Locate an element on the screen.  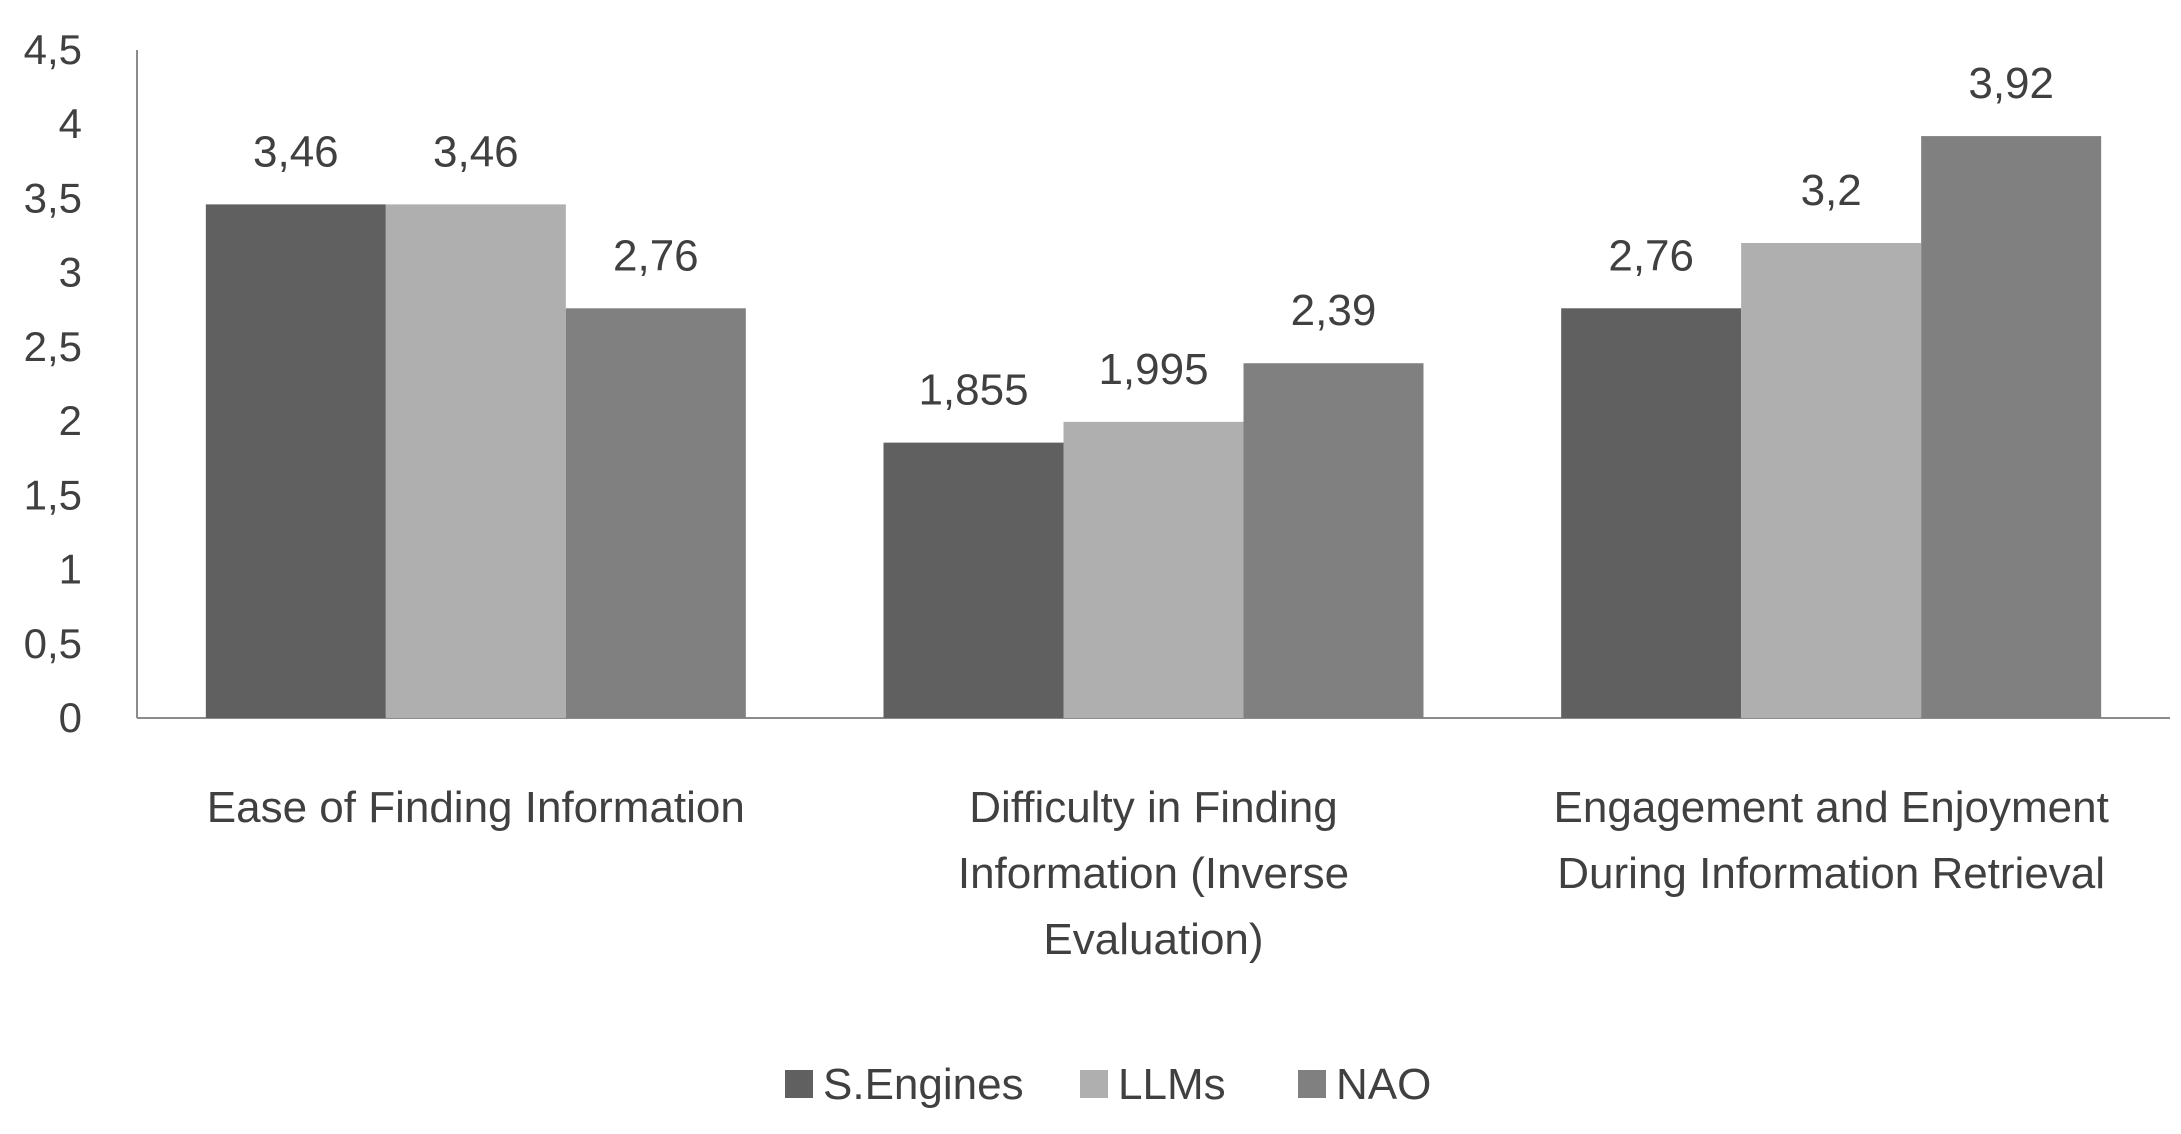
data-label: 3,92 is located at coordinates (2011, 83).